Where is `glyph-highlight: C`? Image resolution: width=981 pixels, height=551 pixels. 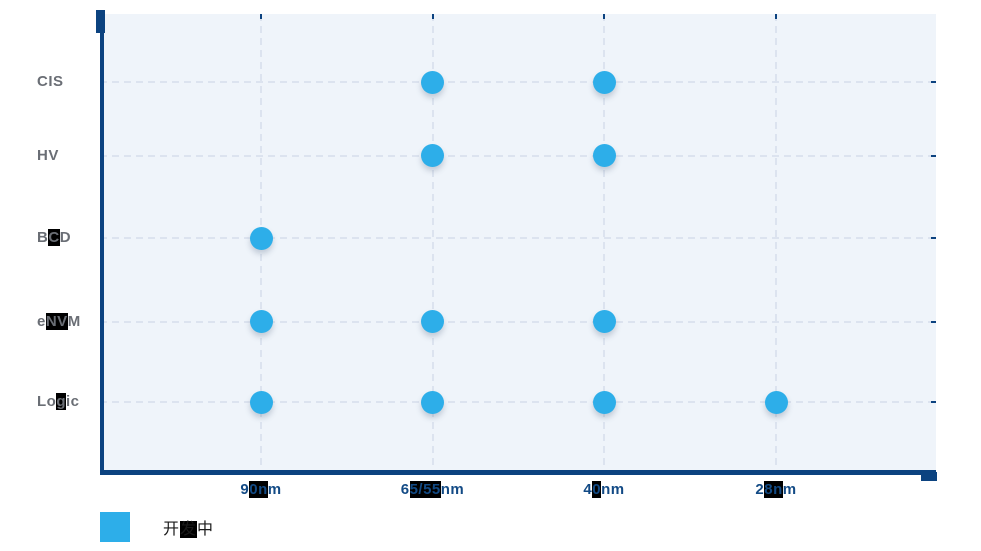 glyph-highlight: C is located at coordinates (54, 237).